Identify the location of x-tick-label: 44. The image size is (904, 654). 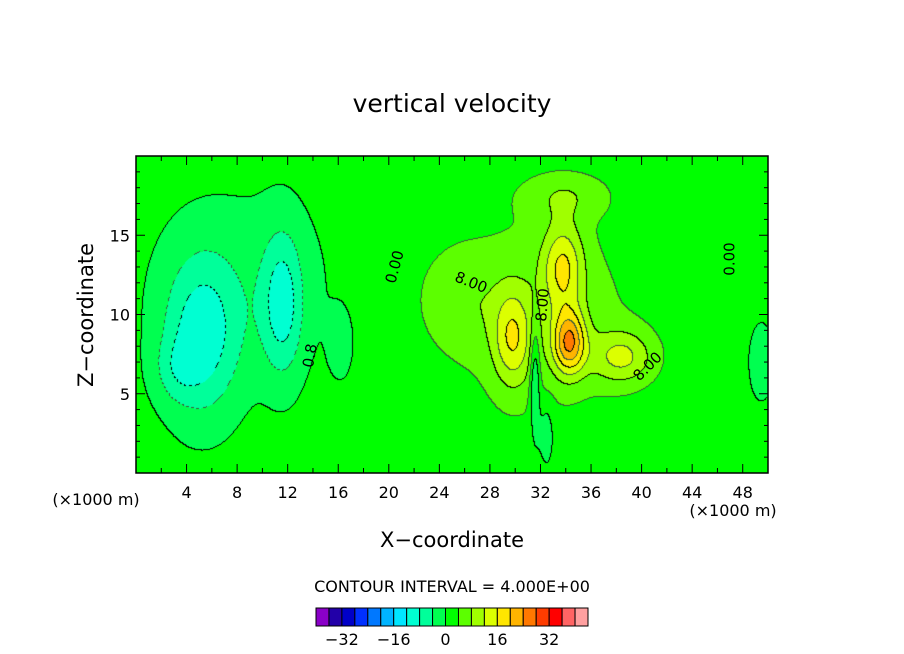
(692, 492).